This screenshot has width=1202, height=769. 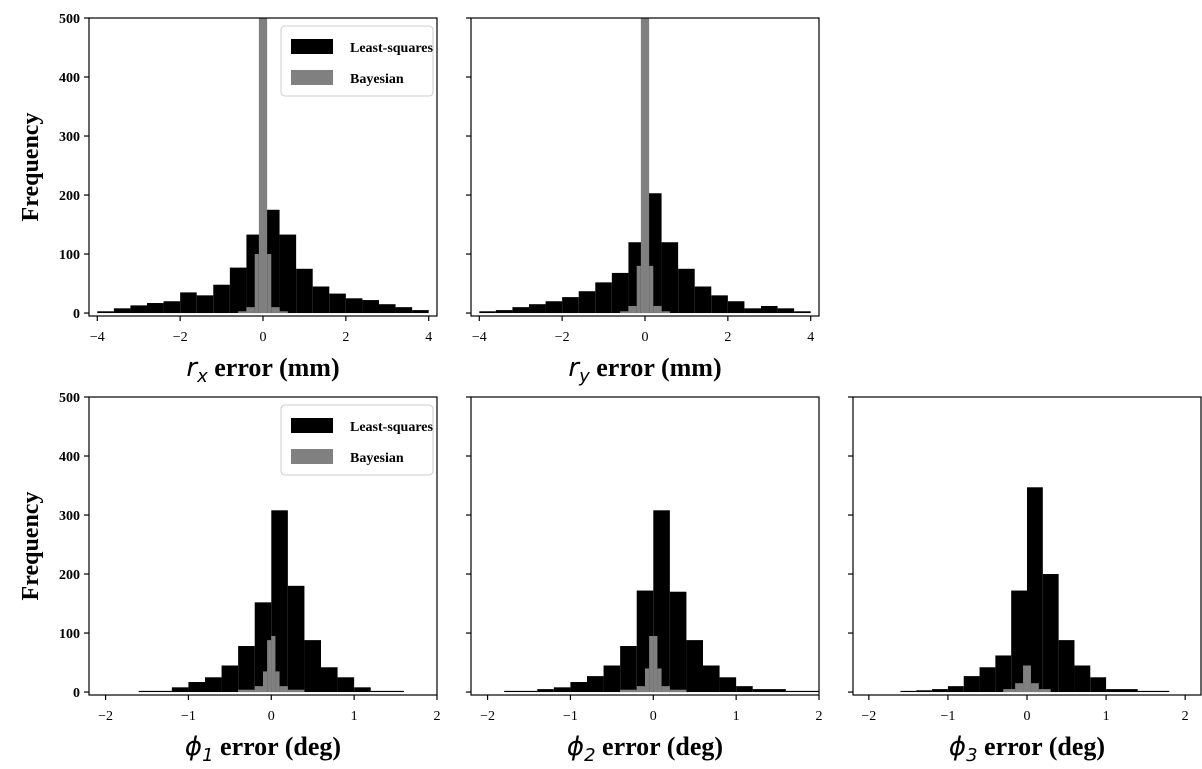 I want to click on series-least-squares-phi3, so click(x=1035, y=590).